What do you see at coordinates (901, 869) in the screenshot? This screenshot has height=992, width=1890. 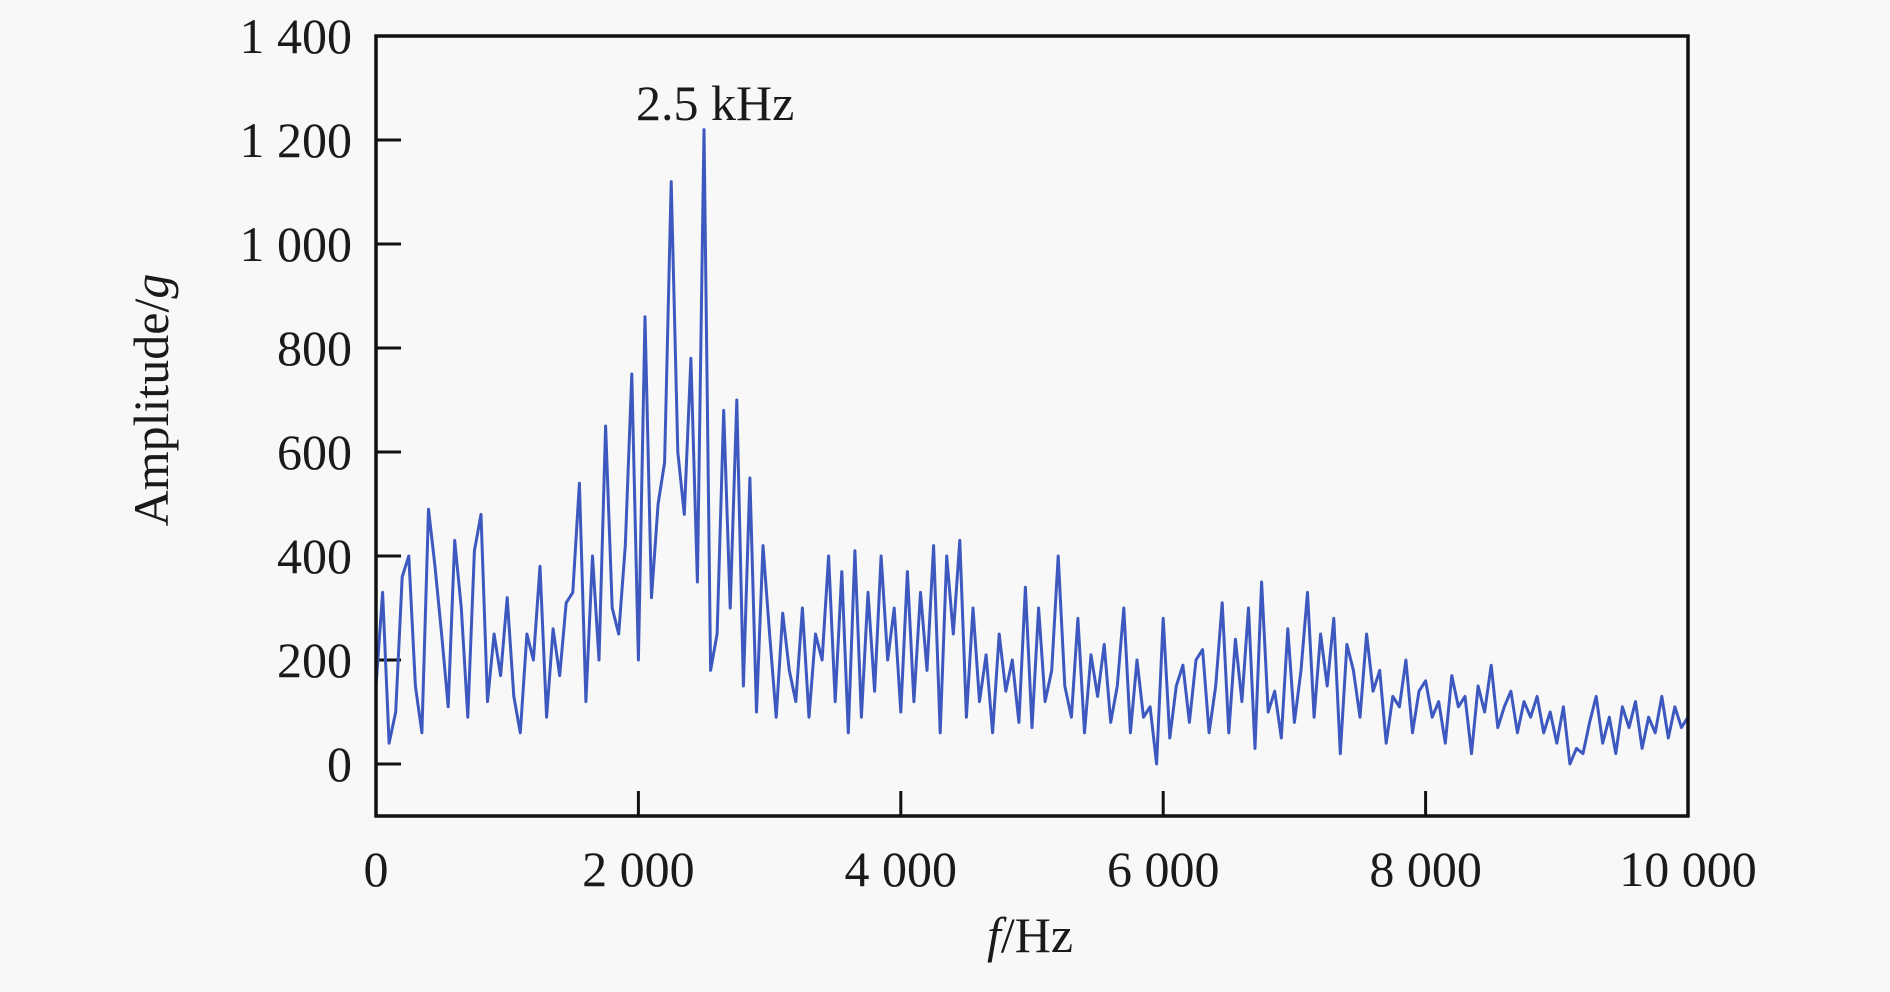 I see `x-tick-label: 4 000` at bounding box center [901, 869].